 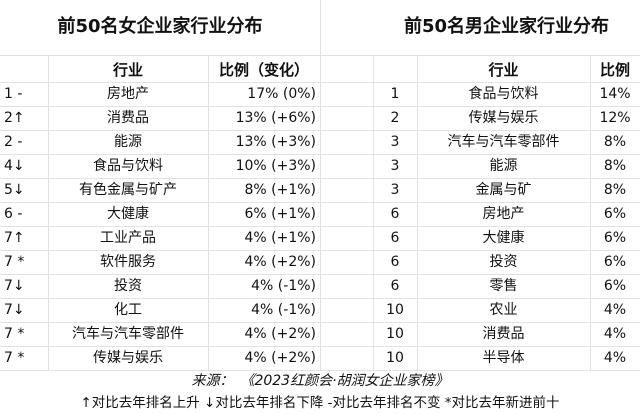 I want to click on industry-cell: 食品与饮料, so click(x=503, y=94).